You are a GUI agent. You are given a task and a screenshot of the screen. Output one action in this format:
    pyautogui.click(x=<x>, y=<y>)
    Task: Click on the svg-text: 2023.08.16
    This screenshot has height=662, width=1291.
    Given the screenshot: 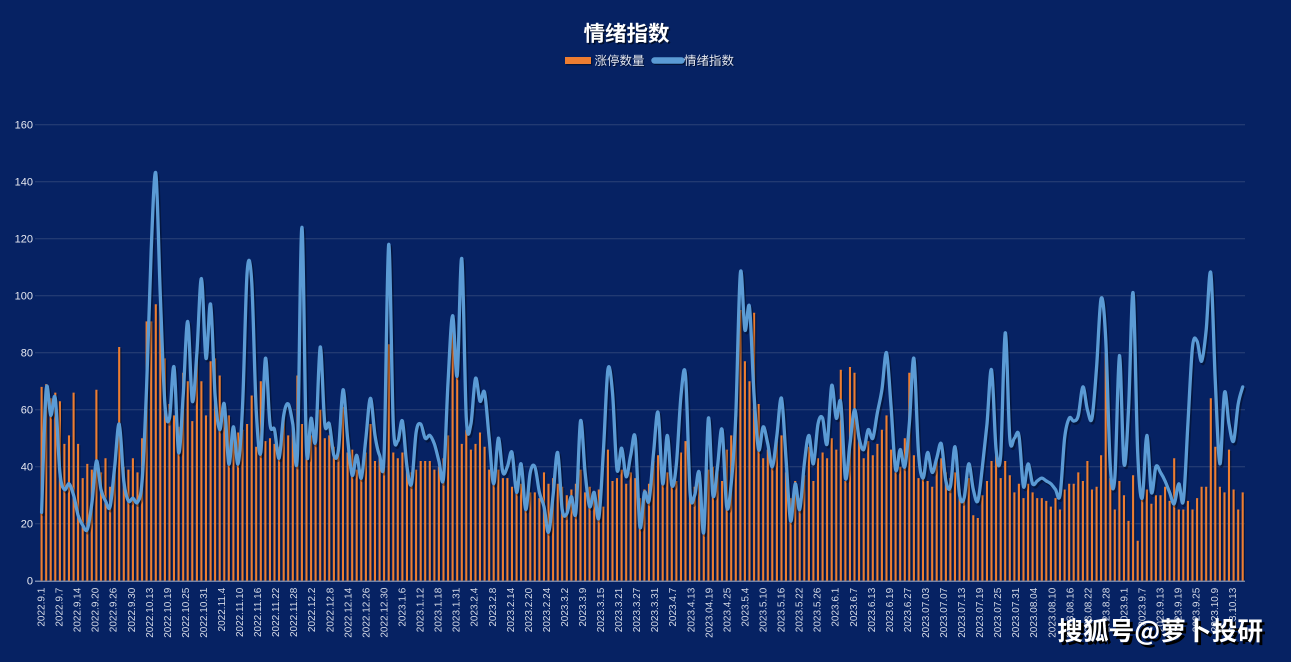 What is the action you would take?
    pyautogui.click(x=1070, y=612)
    